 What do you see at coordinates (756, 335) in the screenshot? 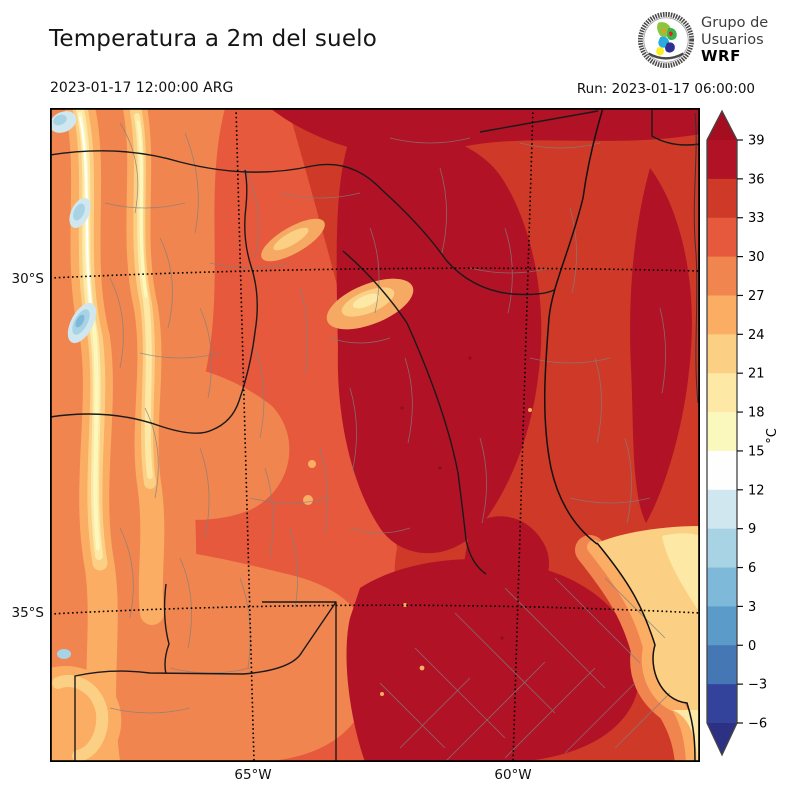
I see `svg-text: 24` at bounding box center [756, 335].